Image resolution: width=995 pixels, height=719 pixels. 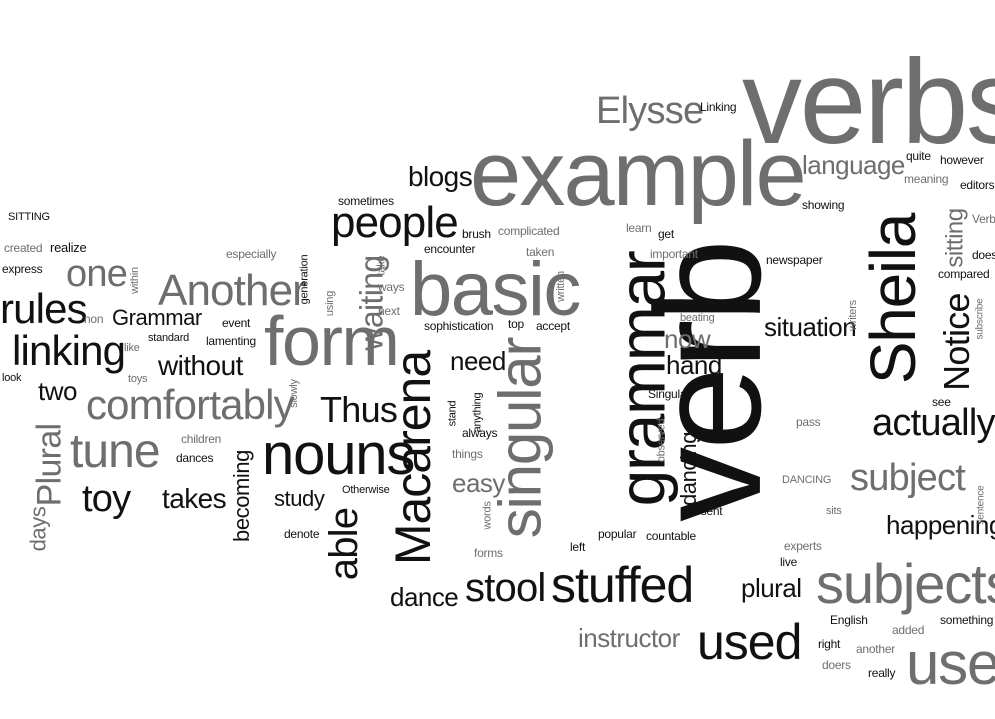 What do you see at coordinates (132, 348) in the screenshot?
I see `word: like` at bounding box center [132, 348].